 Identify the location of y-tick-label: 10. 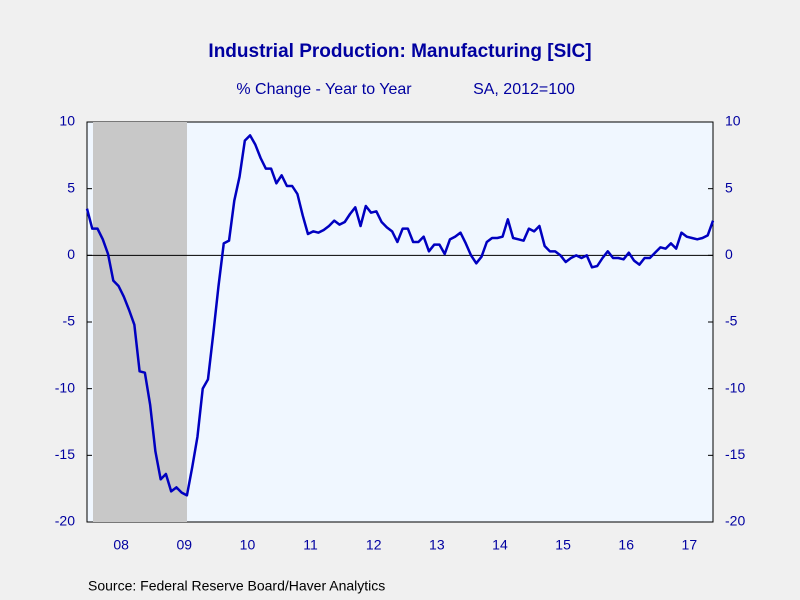
(67, 121).